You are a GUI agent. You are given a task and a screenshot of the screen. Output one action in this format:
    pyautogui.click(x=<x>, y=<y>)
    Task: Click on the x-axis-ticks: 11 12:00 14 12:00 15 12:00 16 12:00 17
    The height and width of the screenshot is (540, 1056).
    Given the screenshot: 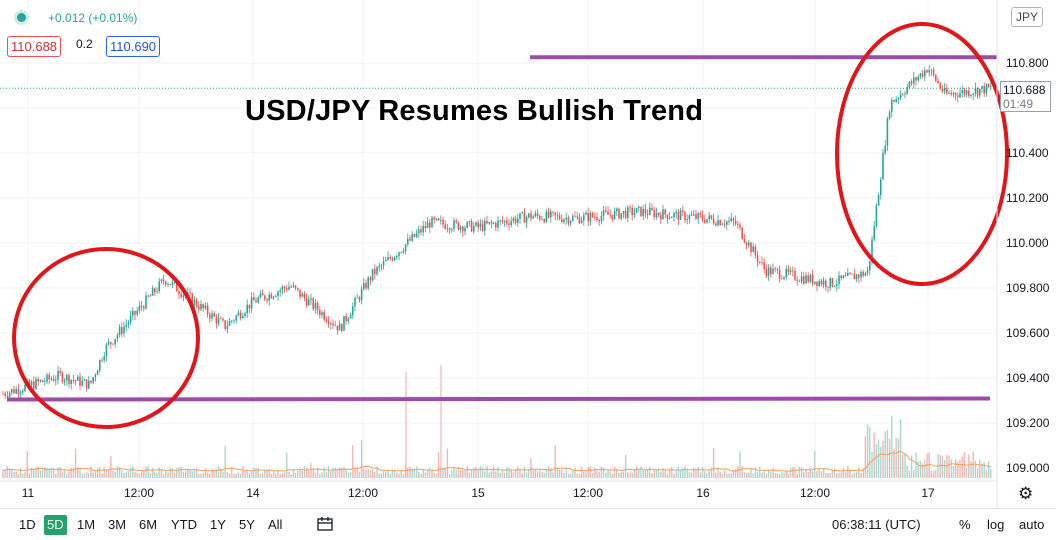 What is the action you would take?
    pyautogui.click(x=478, y=493)
    